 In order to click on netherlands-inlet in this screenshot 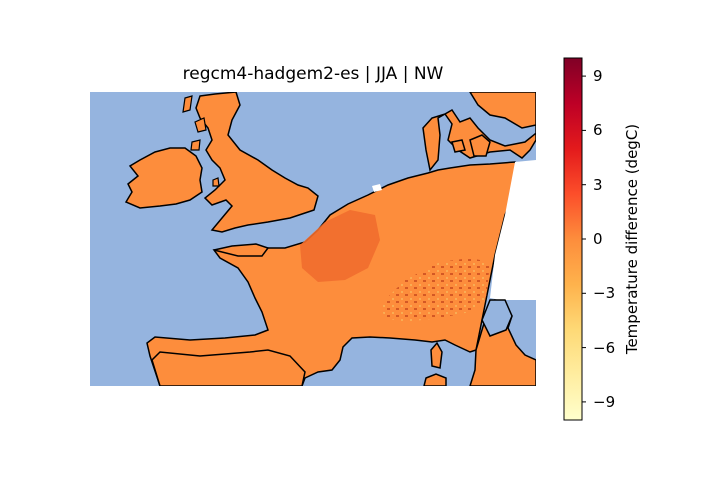, I will do `click(377, 188)`.